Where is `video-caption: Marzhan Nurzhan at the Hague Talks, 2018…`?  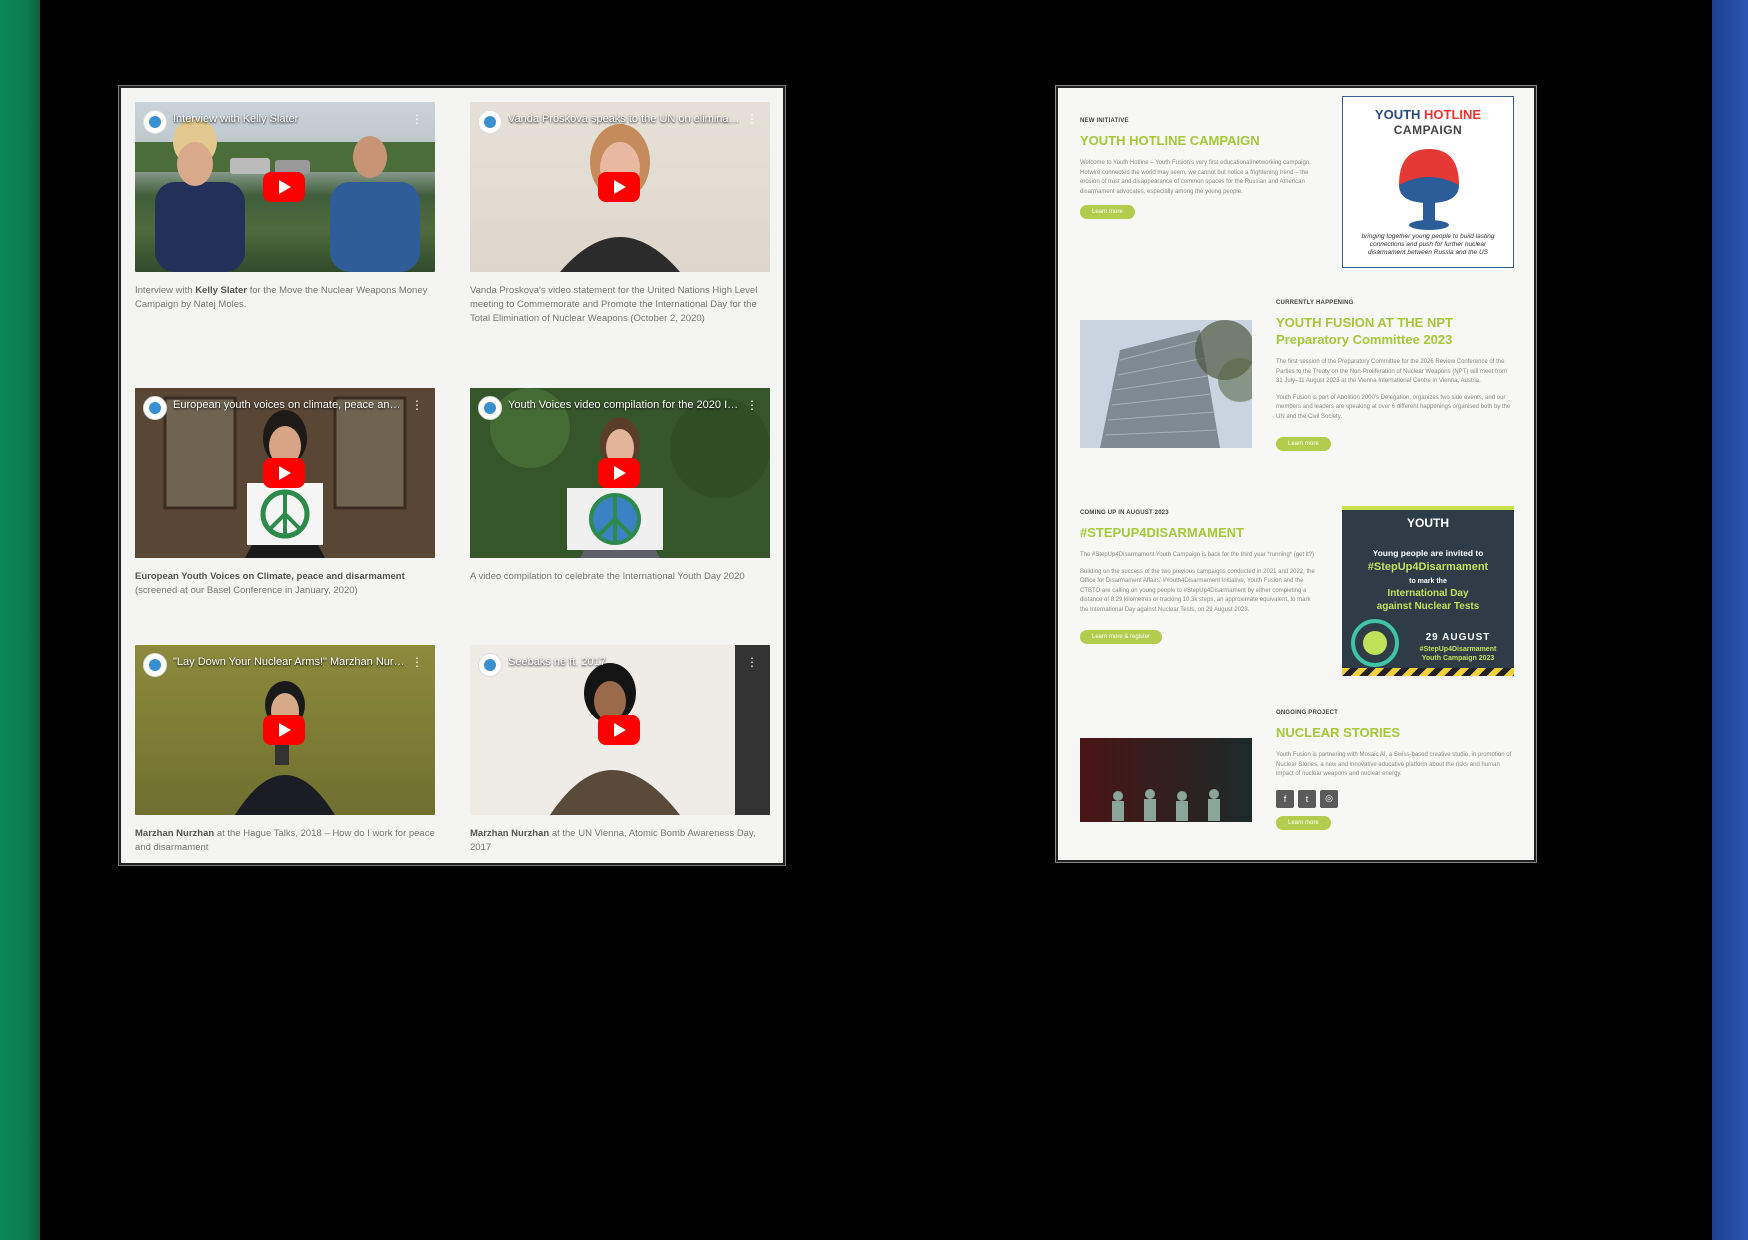 video-caption: Marzhan Nurzhan at the Hague Talks, 2018… is located at coordinates (285, 840).